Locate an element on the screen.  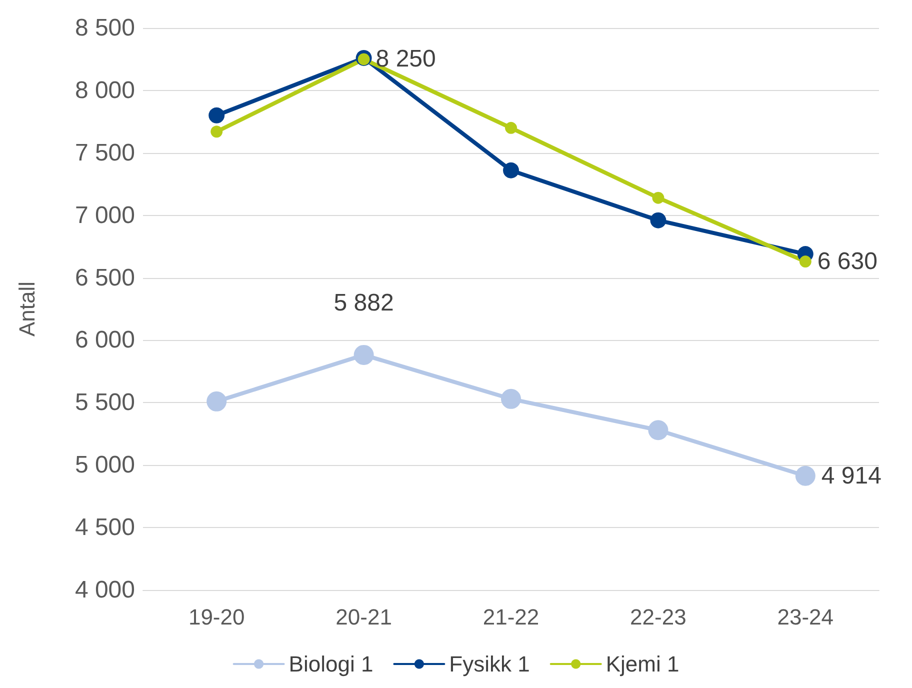
data-label: 5 882 is located at coordinates (364, 302).